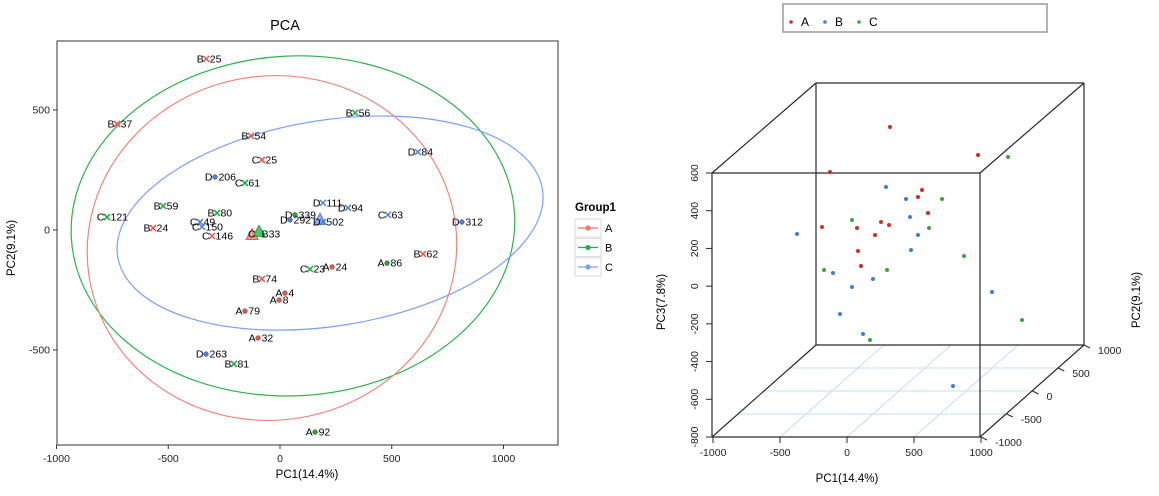 The height and width of the screenshot is (496, 1159). What do you see at coordinates (271, 235) in the screenshot?
I see `label-suffix: B33` at bounding box center [271, 235].